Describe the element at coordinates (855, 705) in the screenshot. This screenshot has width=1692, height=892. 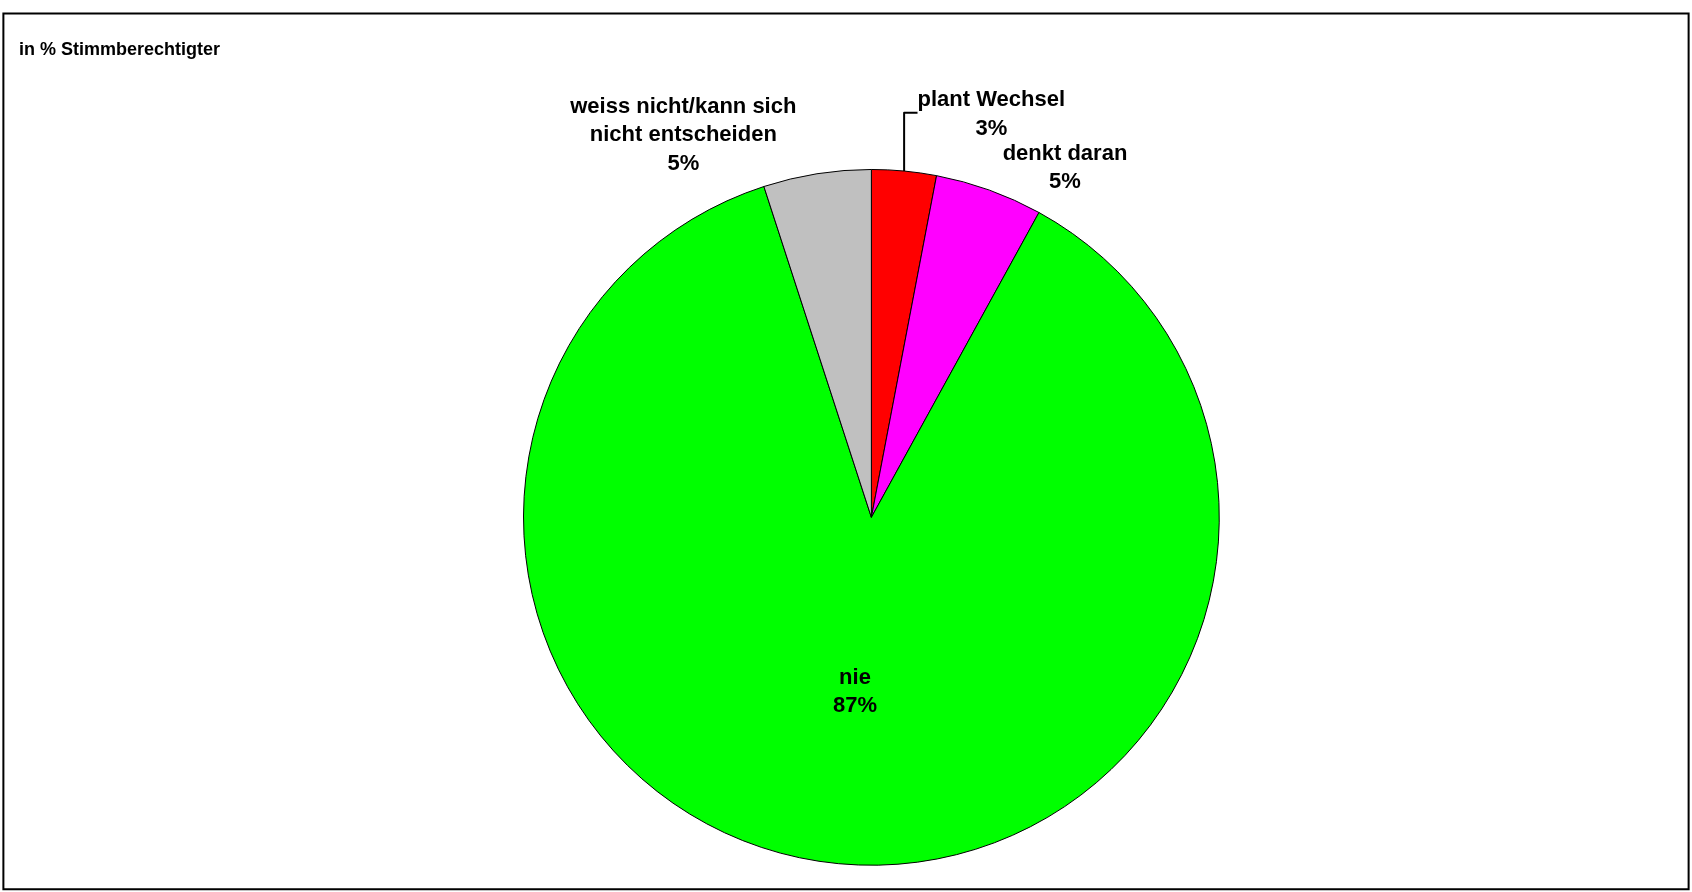
I see `data-label: 87%` at that location.